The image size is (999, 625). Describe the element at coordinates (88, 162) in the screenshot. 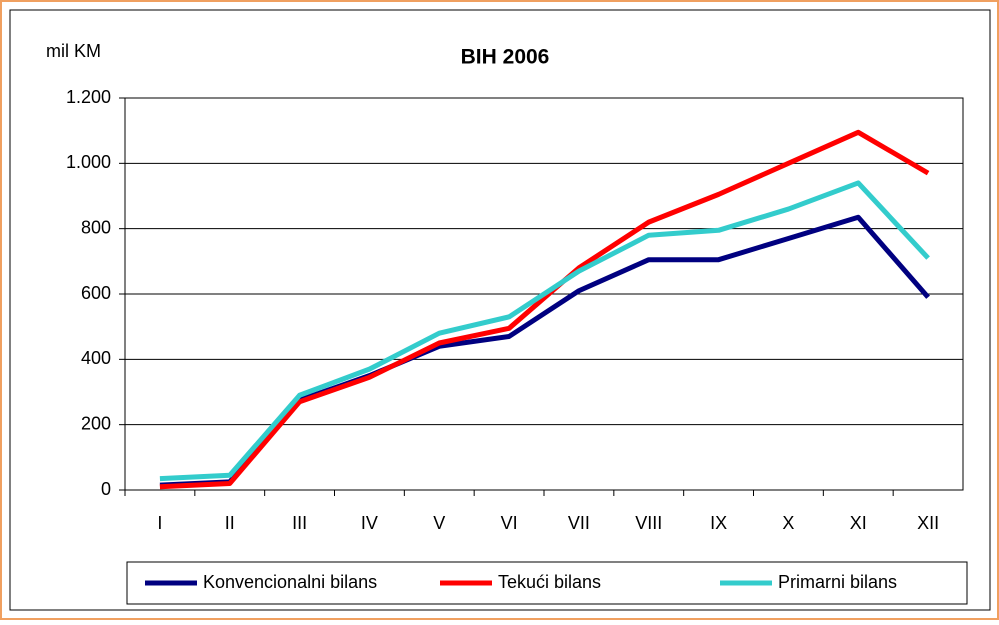

I see `y-tick-label: 1.000` at that location.